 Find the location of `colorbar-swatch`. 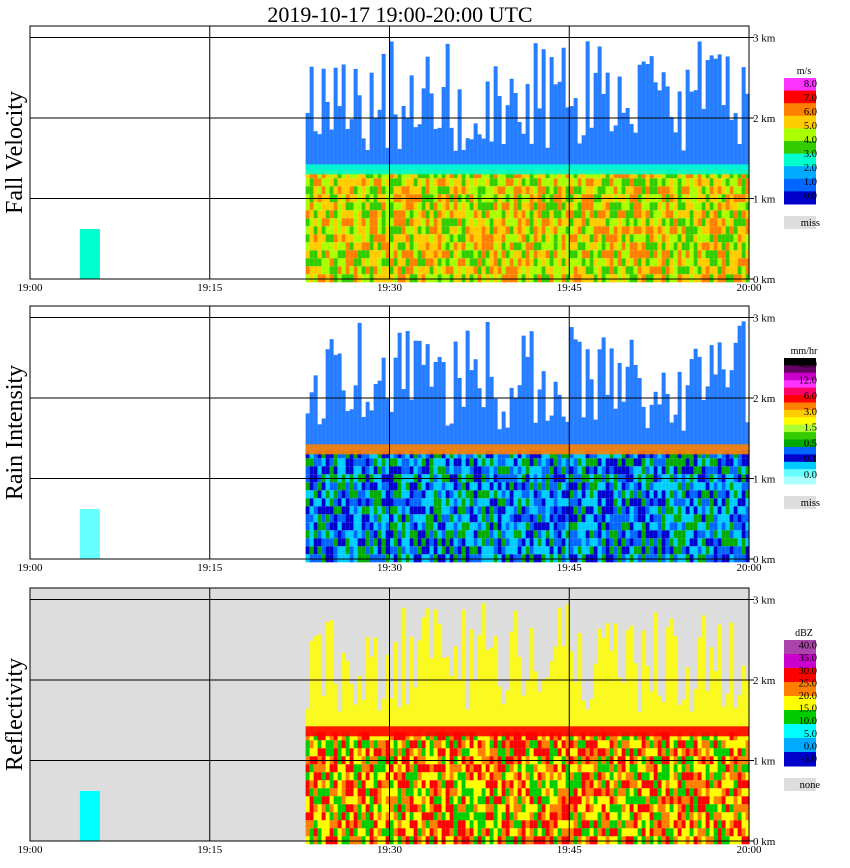

colorbar-swatch is located at coordinates (800, 443).